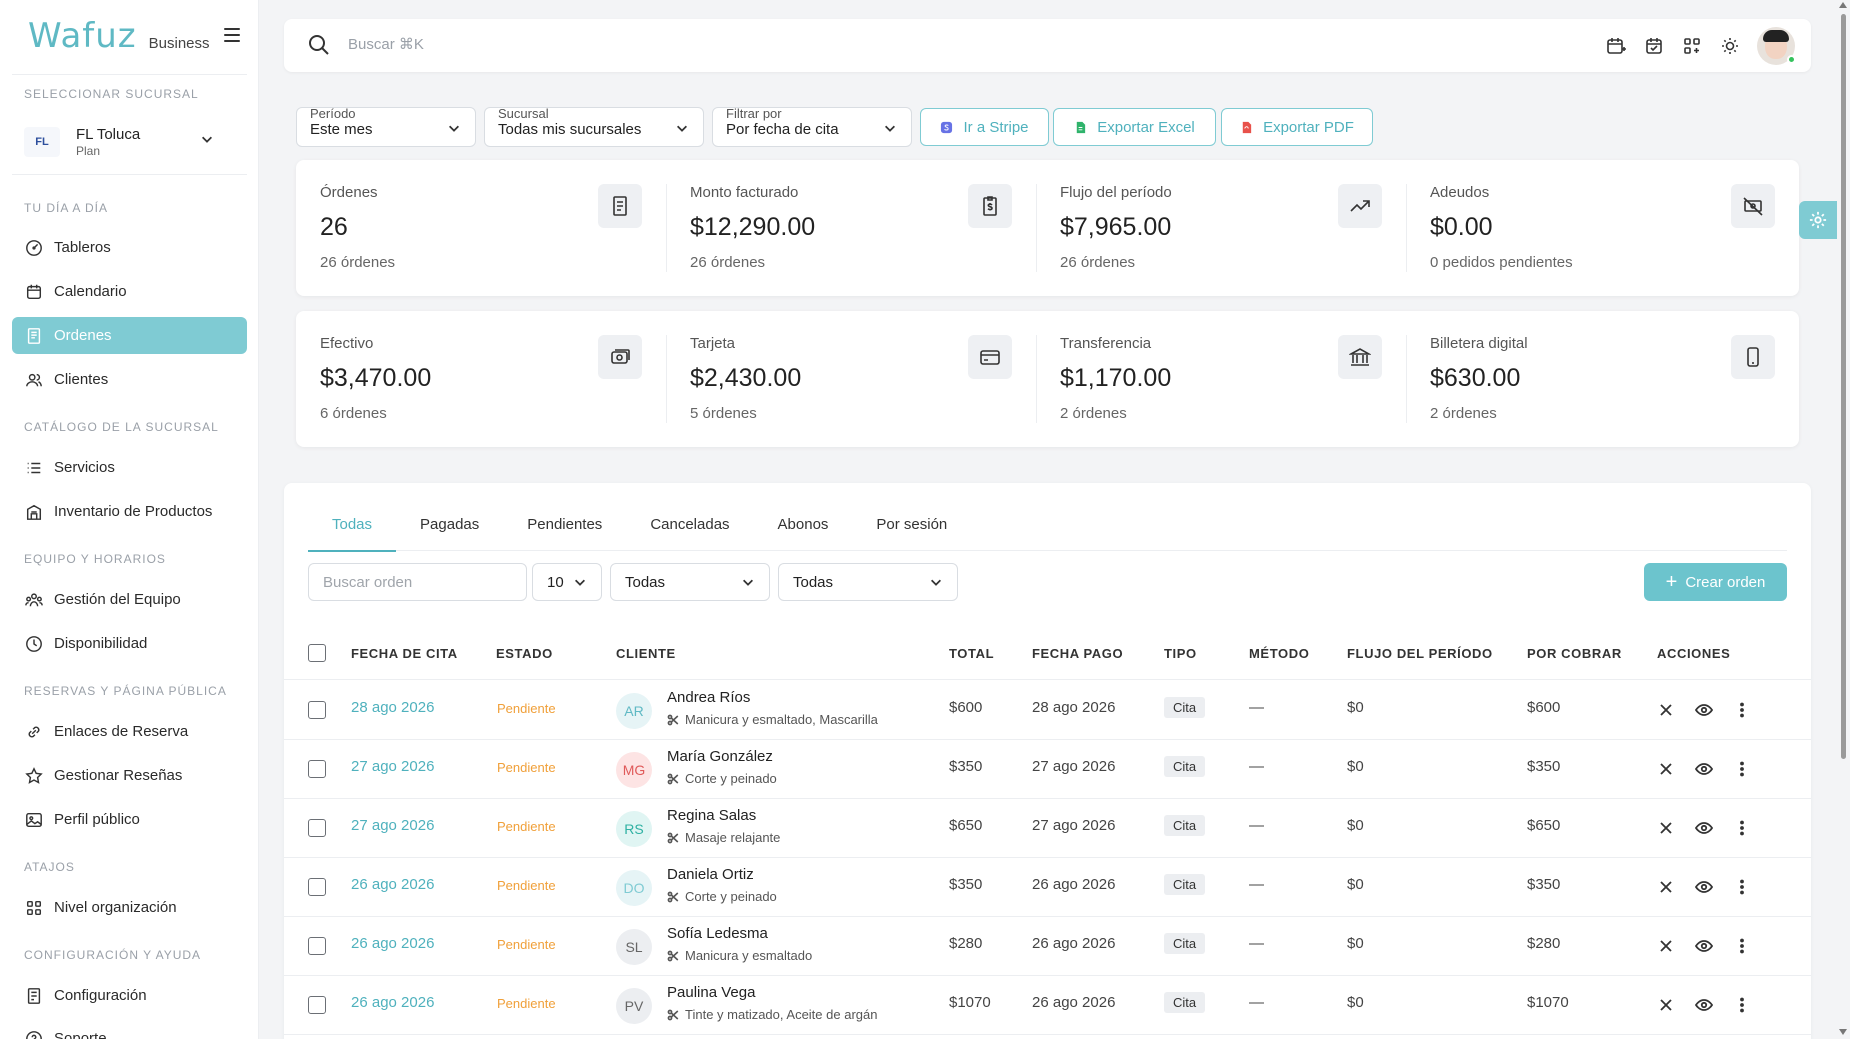 The width and height of the screenshot is (1850, 1039). What do you see at coordinates (1134, 127) in the screenshot?
I see `export-excel-button: Exportar Excel` at bounding box center [1134, 127].